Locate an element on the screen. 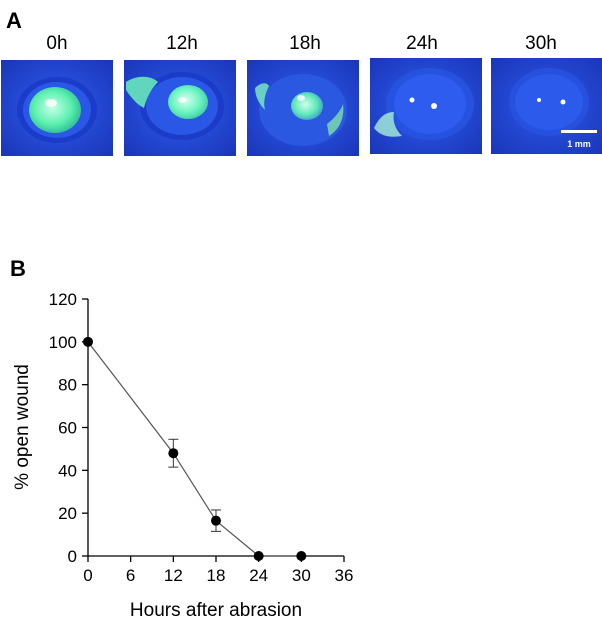 The image size is (602, 628). x-tick-label: 36 is located at coordinates (344, 575).